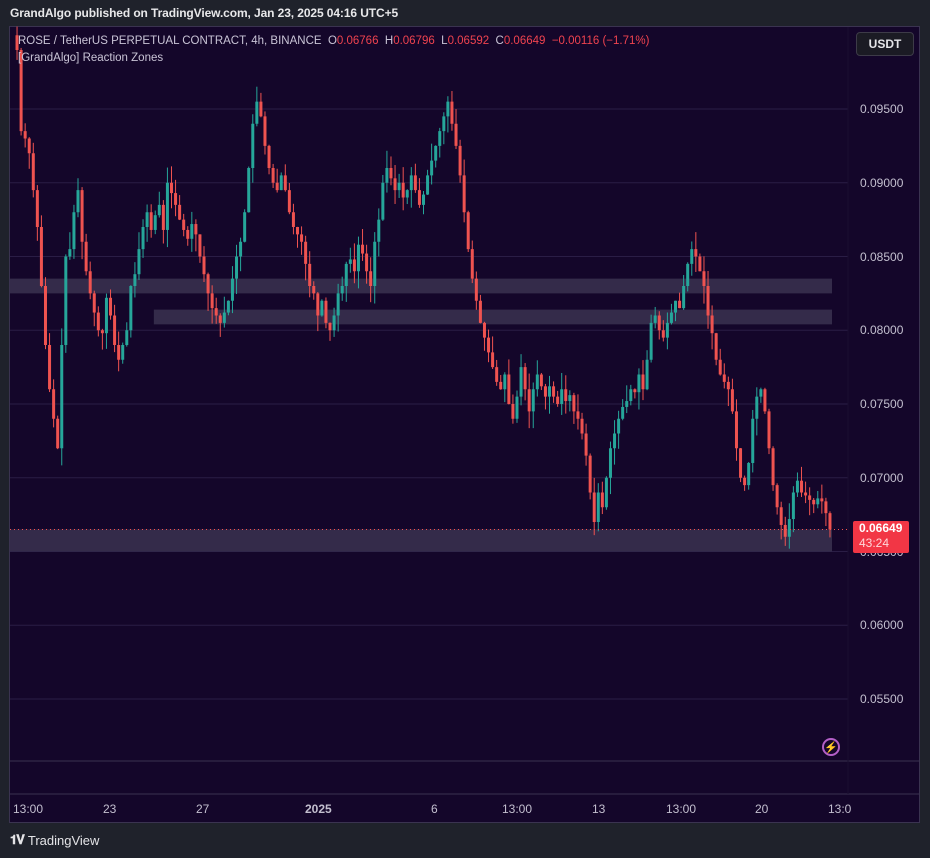  What do you see at coordinates (318, 809) in the screenshot?
I see `time-tick-label: 2025` at bounding box center [318, 809].